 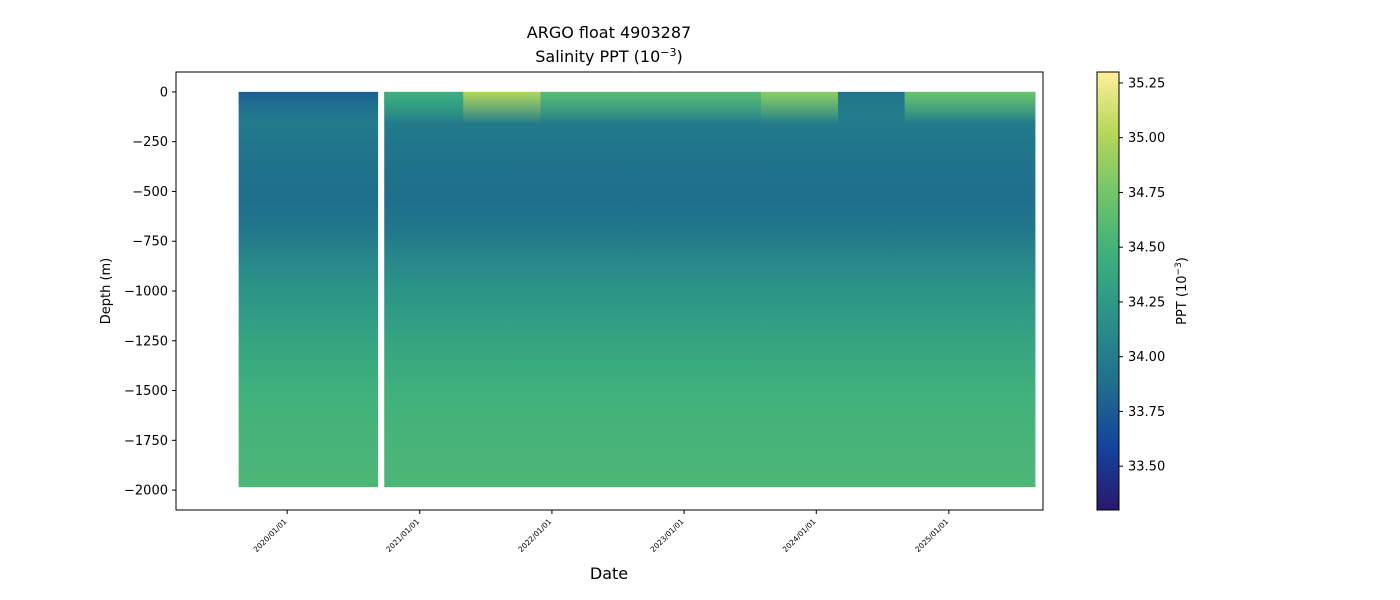 I want to click on y-axis-label: Depth (m), so click(x=106, y=291).